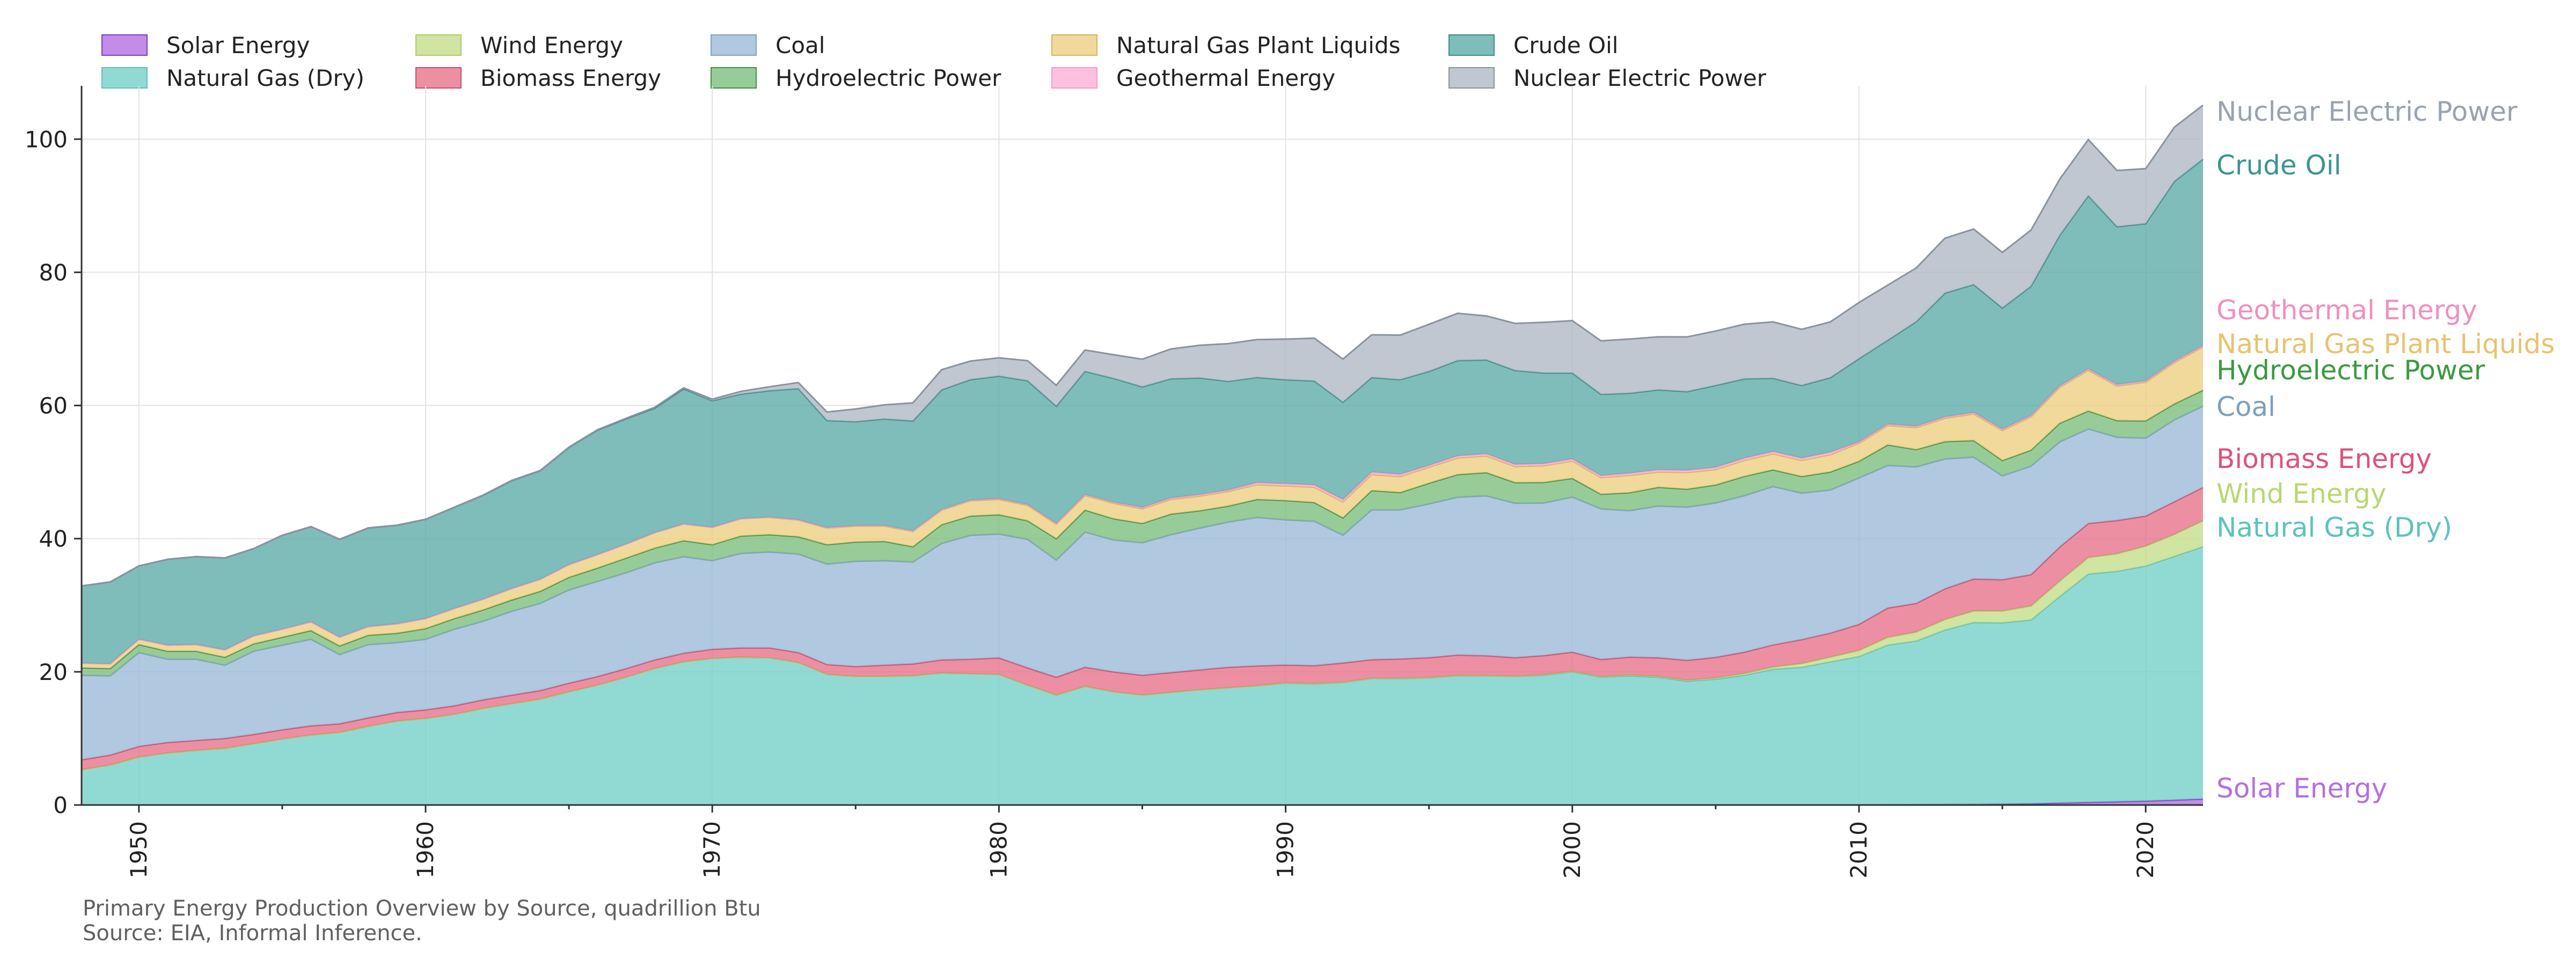  Describe the element at coordinates (53, 672) in the screenshot. I see `y-tick-label-20: 20` at that location.